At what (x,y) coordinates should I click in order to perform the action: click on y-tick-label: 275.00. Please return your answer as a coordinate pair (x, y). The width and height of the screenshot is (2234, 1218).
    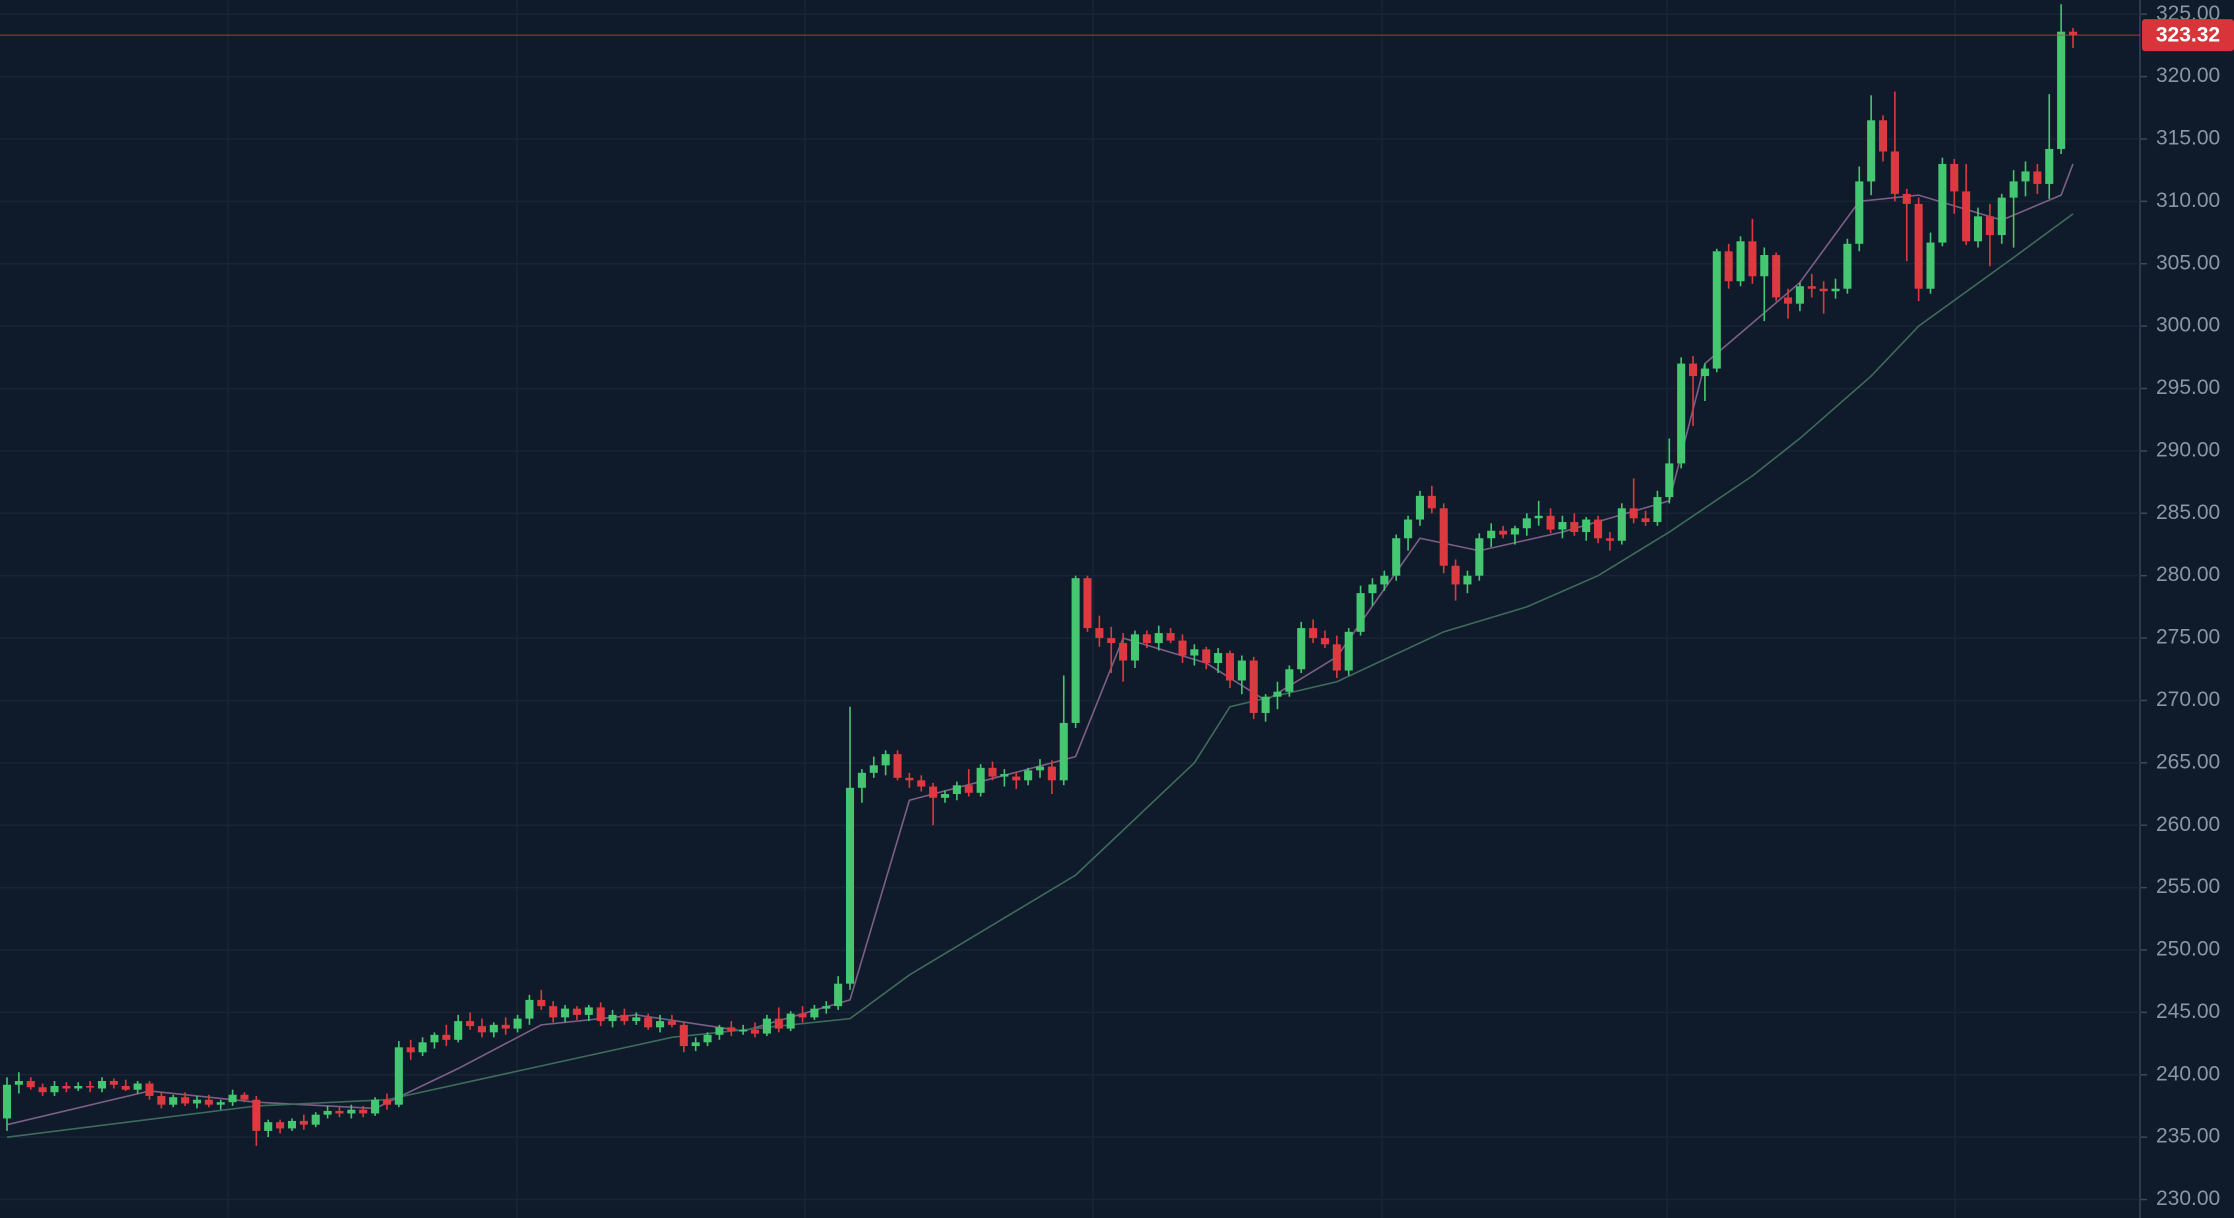
    Looking at the image, I should click on (2188, 637).